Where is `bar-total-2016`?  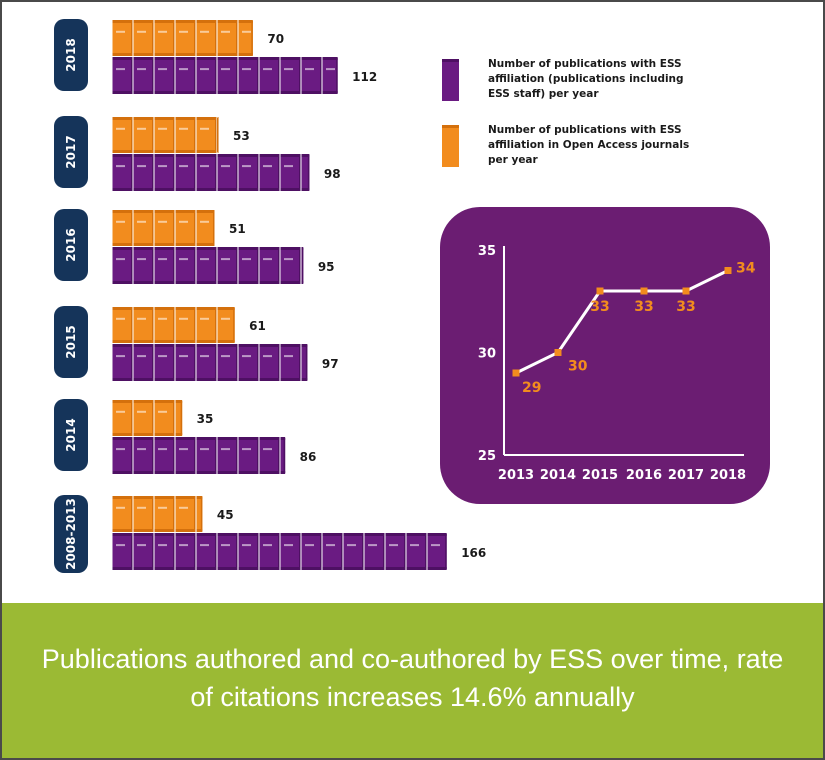
bar-total-2016 is located at coordinates (208, 265).